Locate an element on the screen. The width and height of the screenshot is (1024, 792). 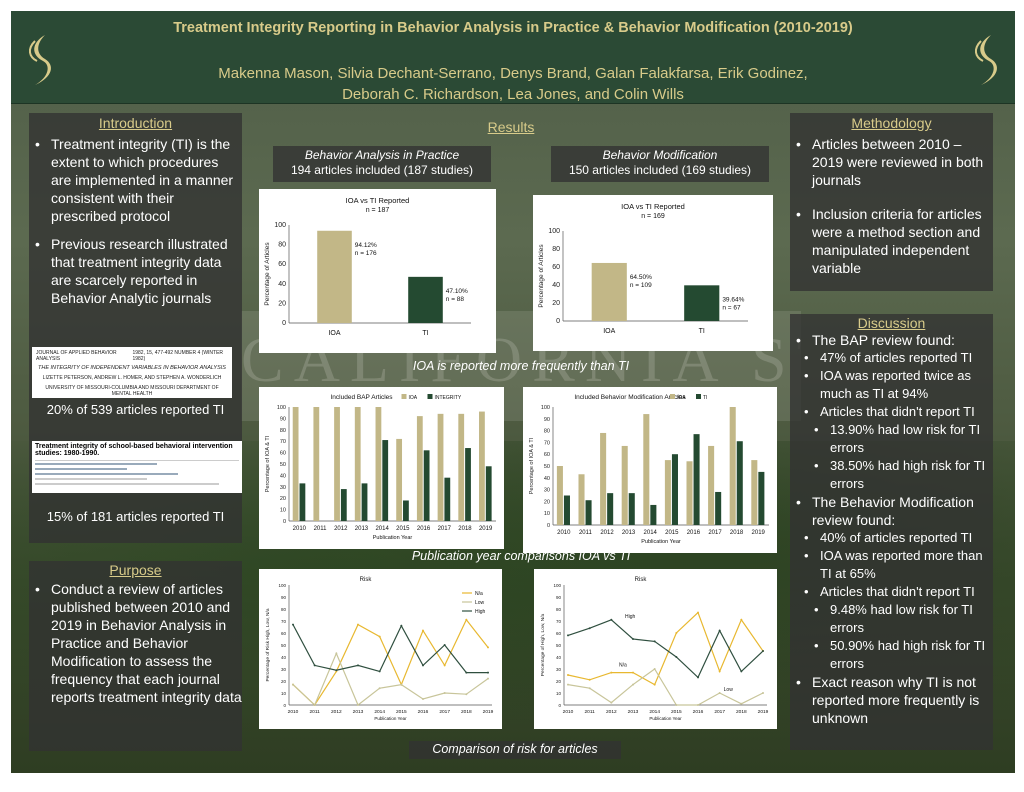
legend-label: IOA is located at coordinates (413, 398).